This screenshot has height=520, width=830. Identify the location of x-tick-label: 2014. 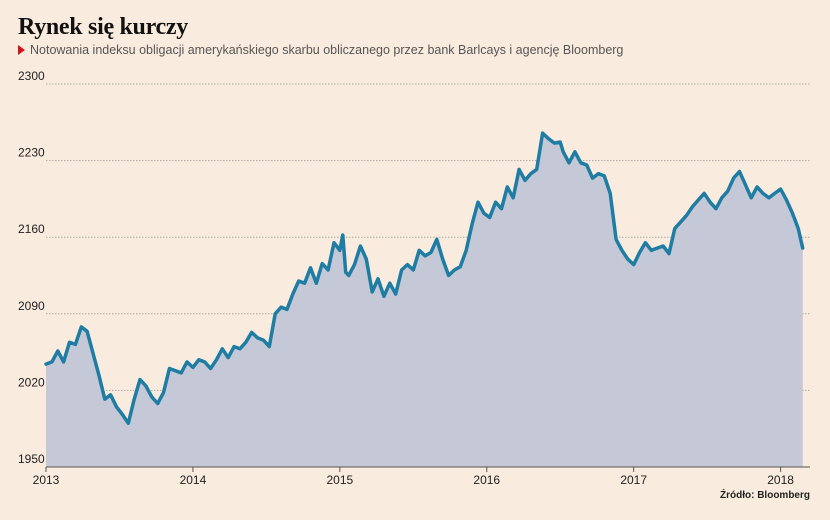
(193, 480).